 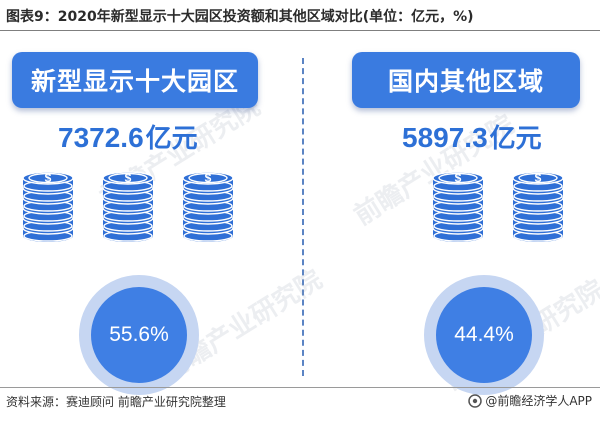 What do you see at coordinates (498, 206) in the screenshot?
I see `coin-stacks-icon: $ $` at bounding box center [498, 206].